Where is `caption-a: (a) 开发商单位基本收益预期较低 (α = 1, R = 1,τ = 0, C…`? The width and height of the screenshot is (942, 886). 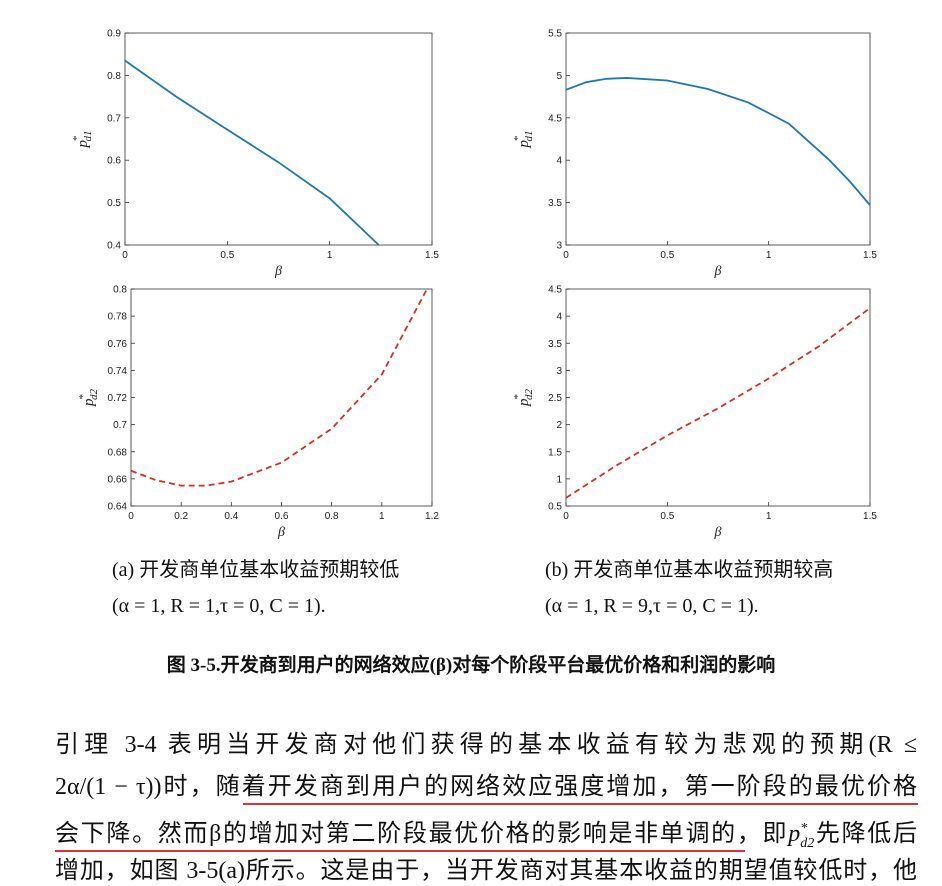 caption-a: (a) 开发商单位基本收益预期较低 (α = 1, R = 1,τ = 0, C… is located at coordinates (255, 588).